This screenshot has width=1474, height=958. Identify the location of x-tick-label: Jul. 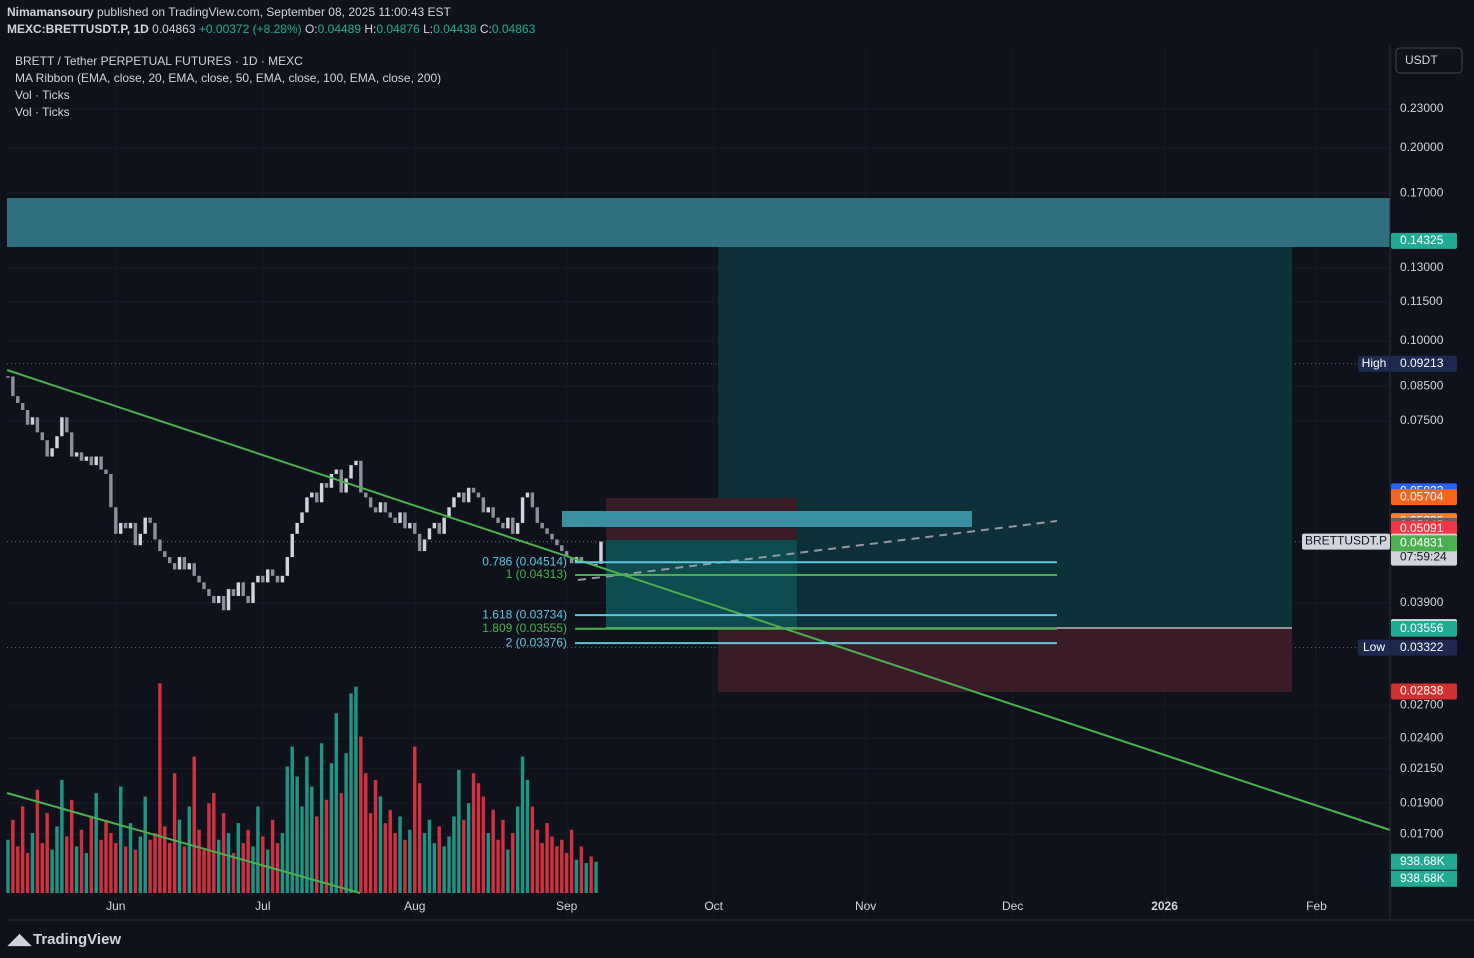
(262, 906).